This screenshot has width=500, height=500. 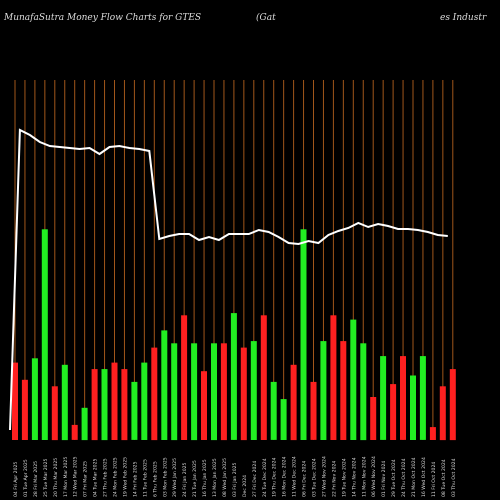 What do you see at coordinates (26, 478) in the screenshot?
I see `x-tick-label: 01 Tue Apr 2025` at bounding box center [26, 478].